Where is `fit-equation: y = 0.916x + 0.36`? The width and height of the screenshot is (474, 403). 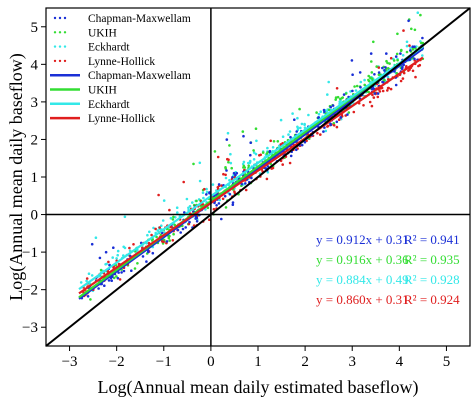
fit-equation: y = 0.916x + 0.36 is located at coordinates (362, 259).